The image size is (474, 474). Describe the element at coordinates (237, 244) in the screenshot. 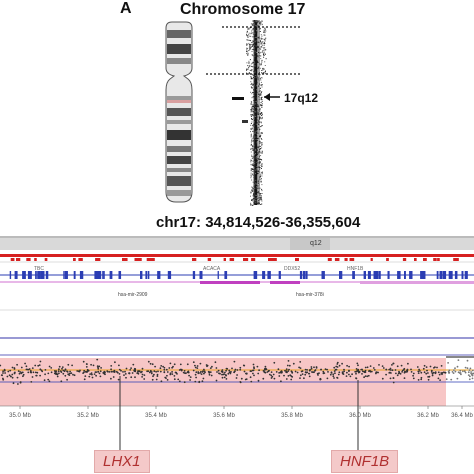

I see `chromosome-band-track` at that location.